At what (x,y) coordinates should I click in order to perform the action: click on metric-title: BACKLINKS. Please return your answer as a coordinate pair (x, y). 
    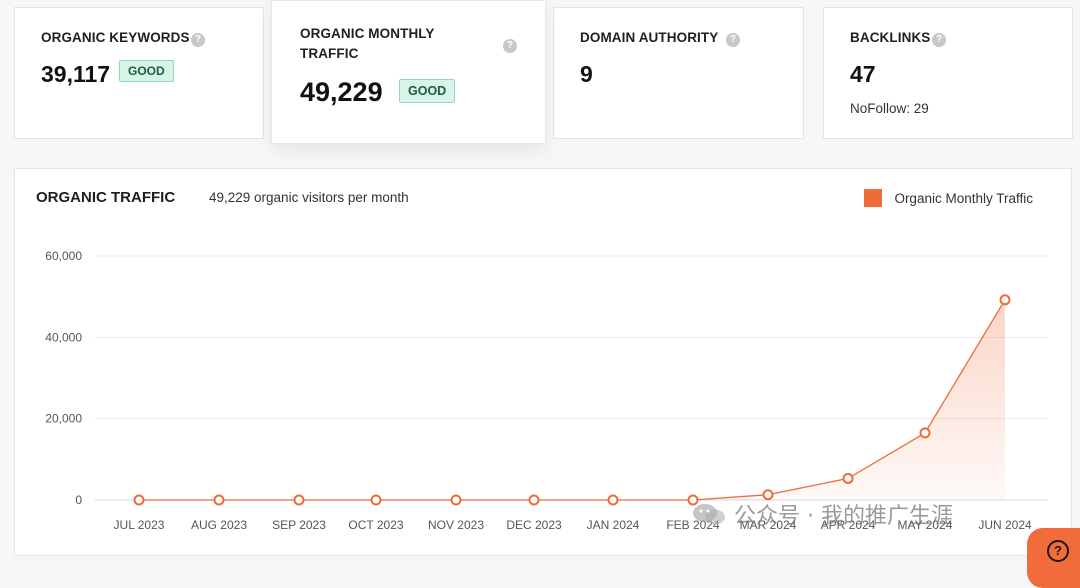
    Looking at the image, I should click on (890, 37).